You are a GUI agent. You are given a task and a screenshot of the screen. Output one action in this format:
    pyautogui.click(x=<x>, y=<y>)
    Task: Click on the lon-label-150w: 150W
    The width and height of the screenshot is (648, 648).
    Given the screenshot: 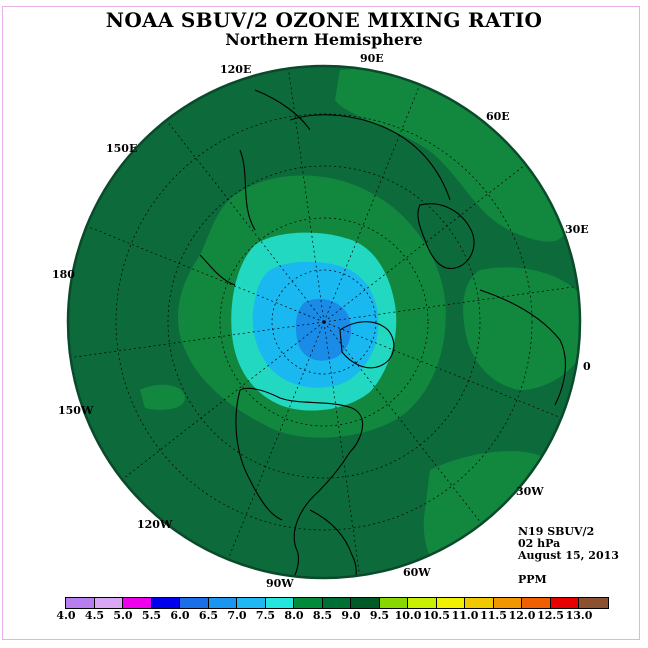 What is the action you would take?
    pyautogui.click(x=76, y=410)
    